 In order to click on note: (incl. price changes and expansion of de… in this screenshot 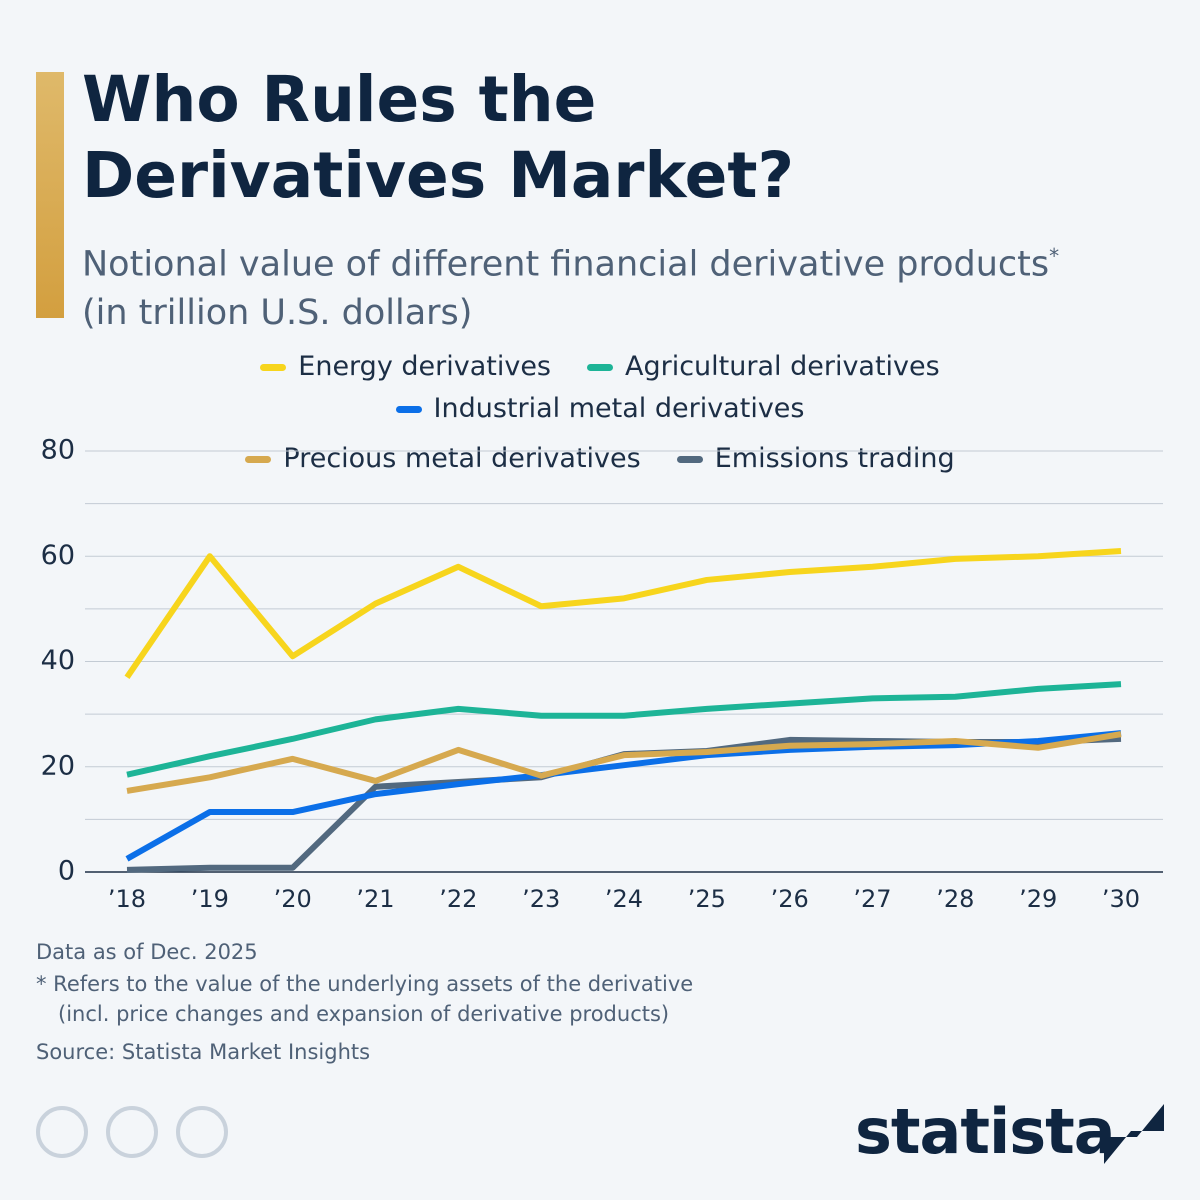, I will do `click(364, 1014)`.